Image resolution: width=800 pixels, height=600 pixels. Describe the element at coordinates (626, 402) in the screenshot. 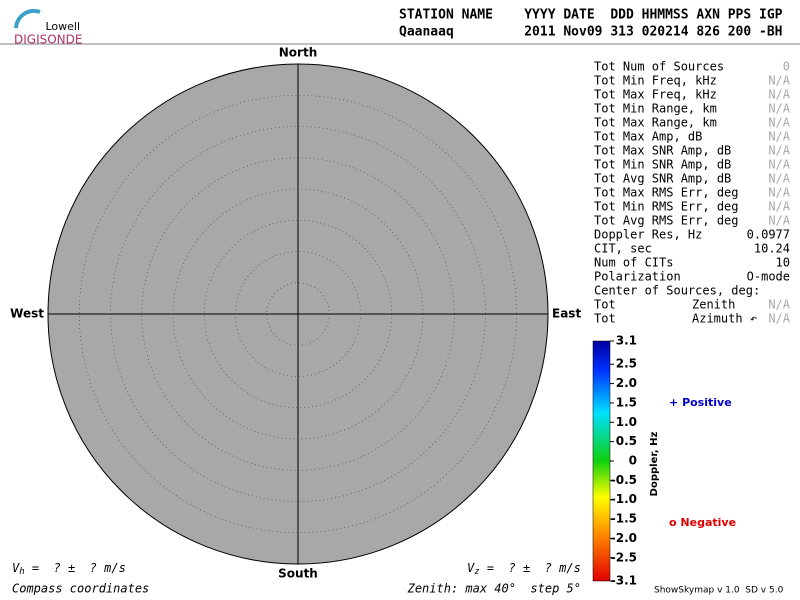

I see `colorbar-tick-label: 1.5` at that location.